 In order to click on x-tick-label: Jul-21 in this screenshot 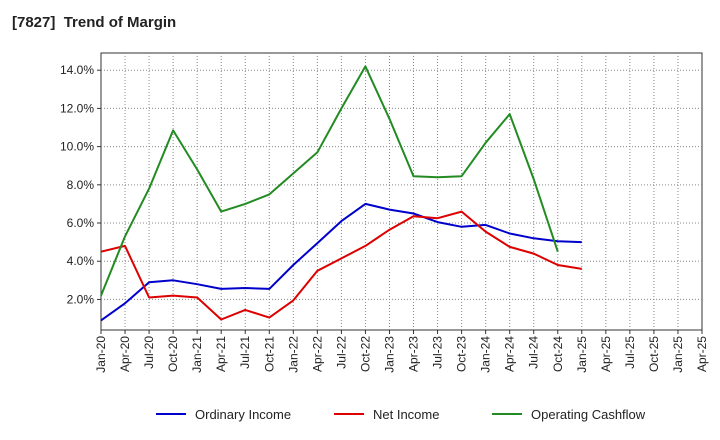, I will do `click(245, 352)`.